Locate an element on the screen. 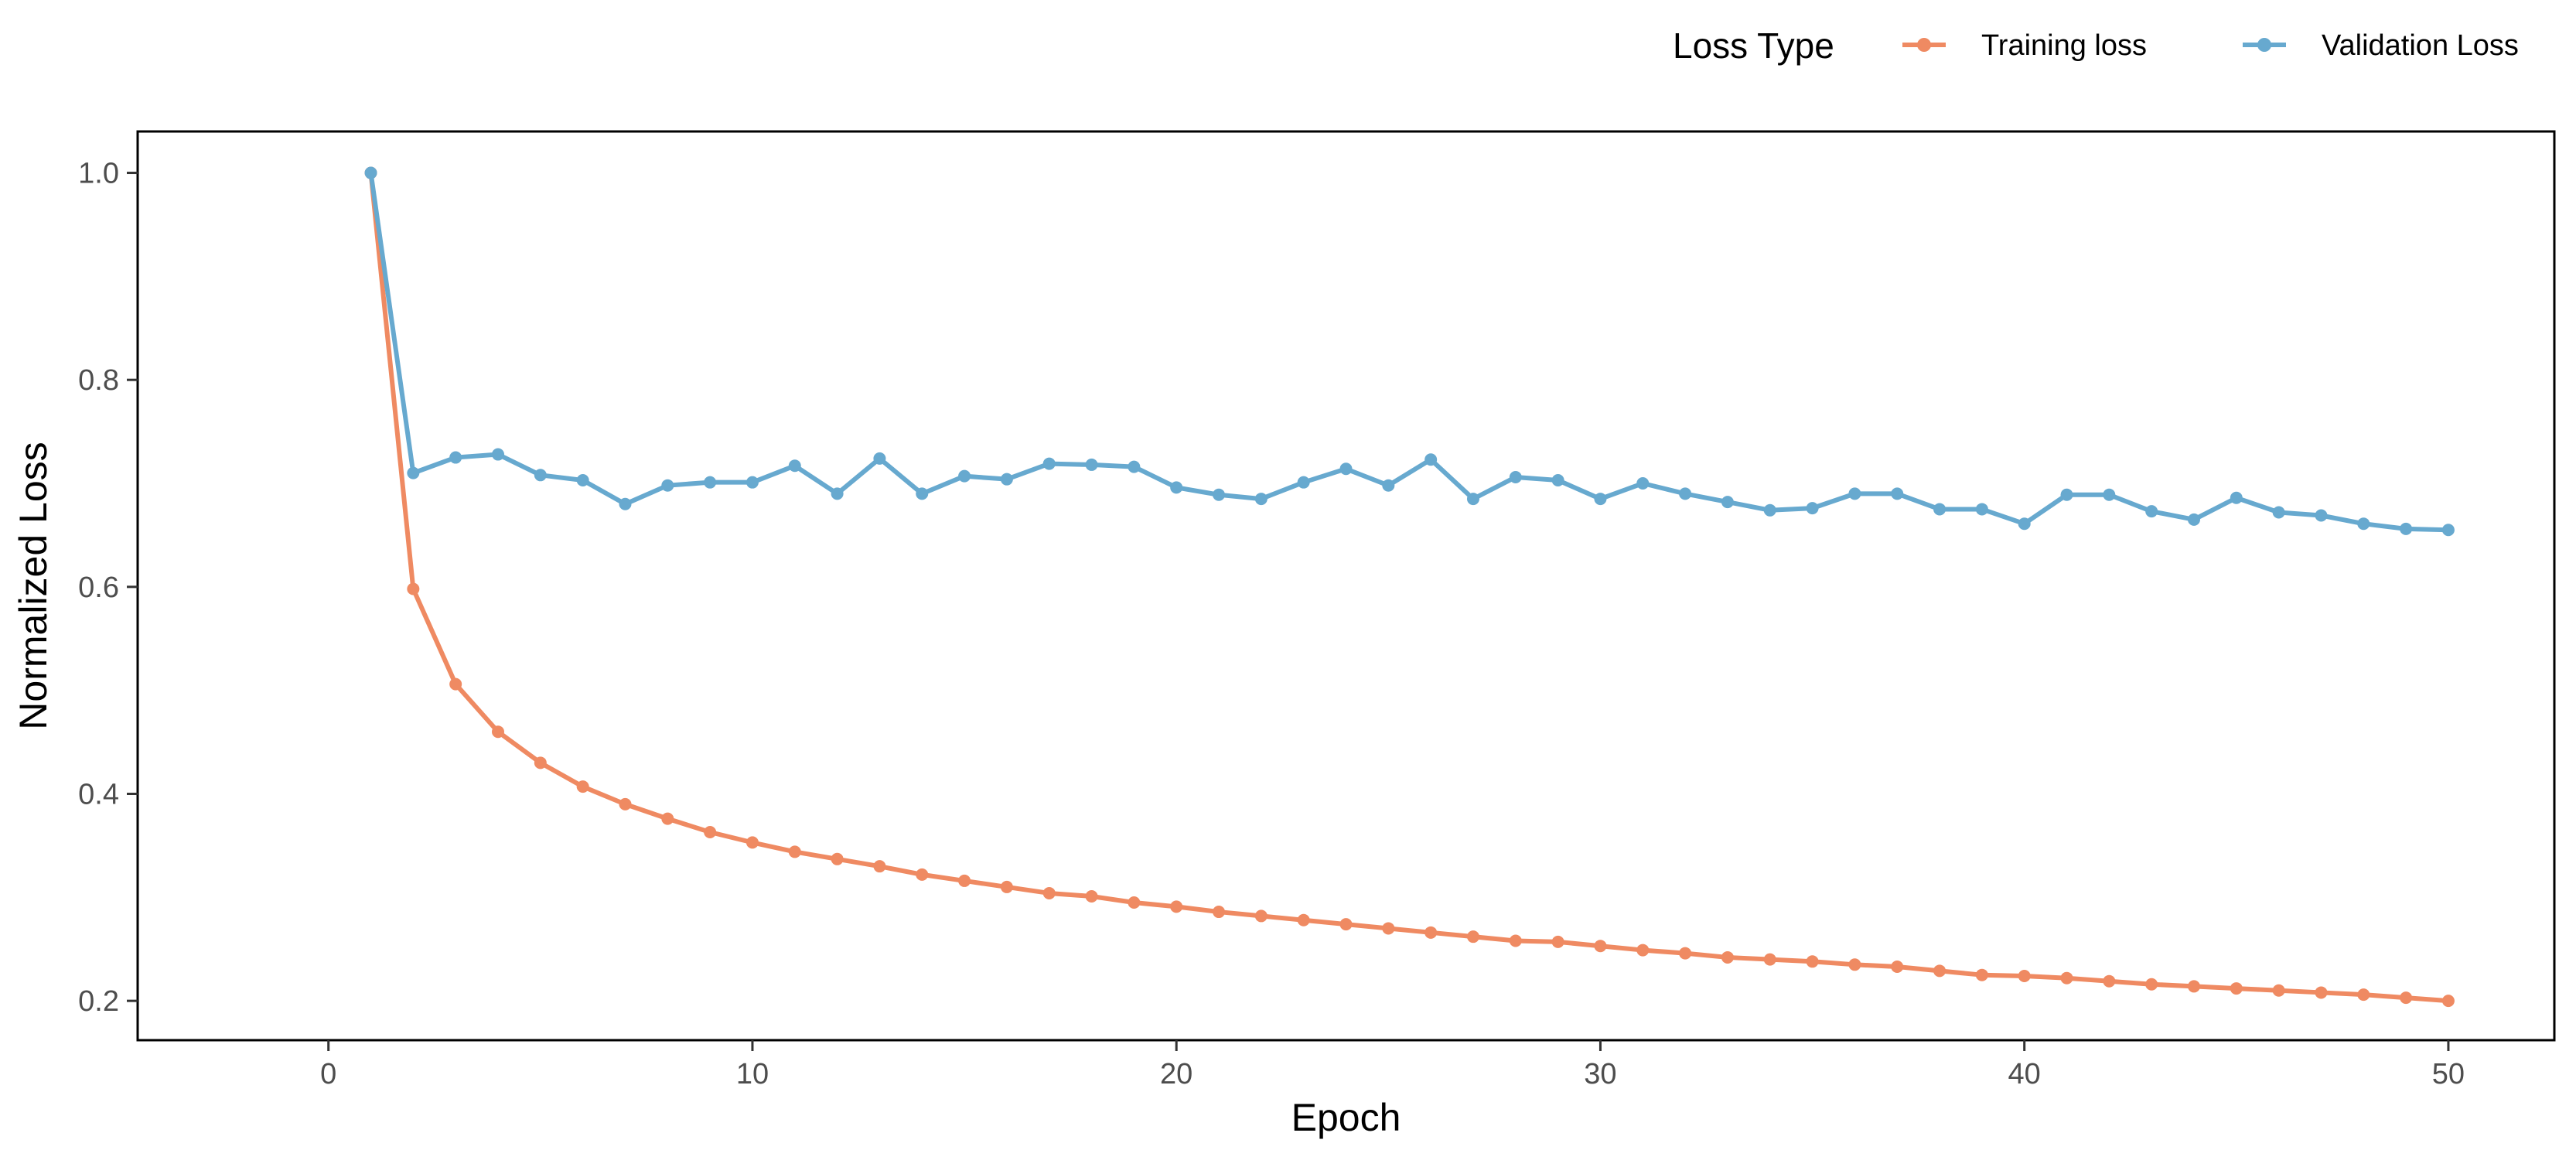  y-tick-label: 0.8 is located at coordinates (98, 380).